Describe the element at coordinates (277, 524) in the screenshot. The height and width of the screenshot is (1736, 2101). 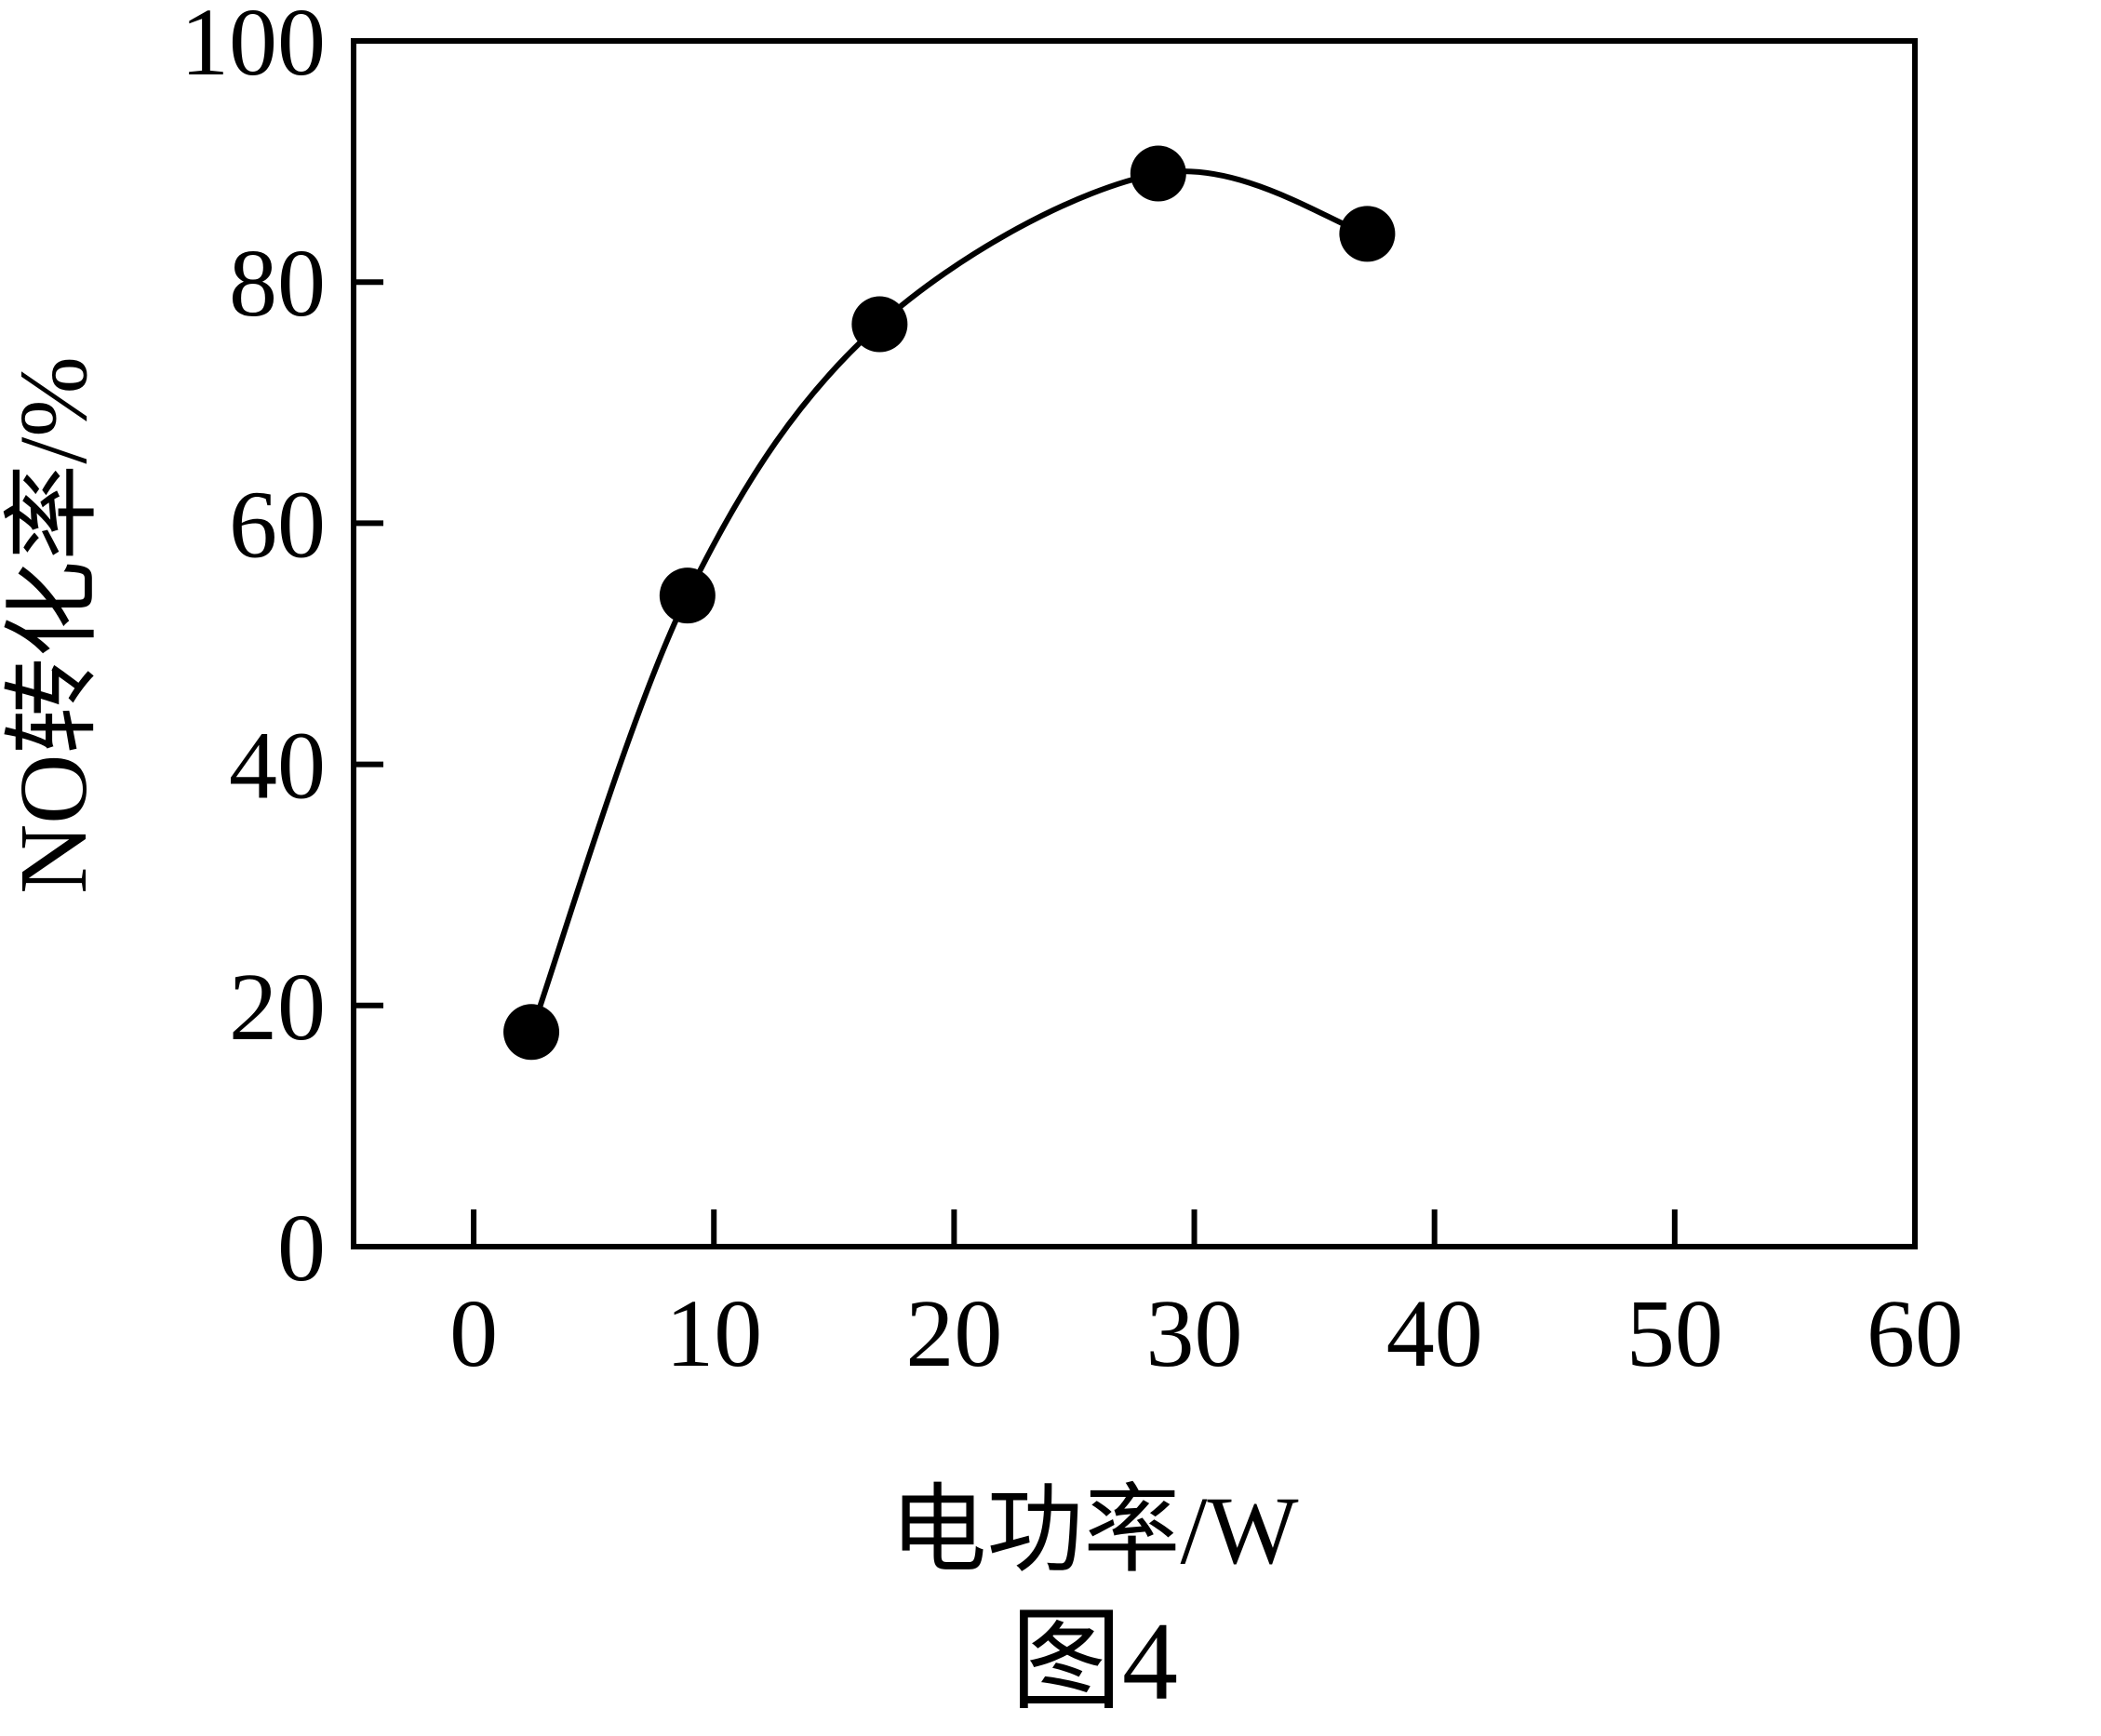
I see `y-tick-label: 60` at that location.